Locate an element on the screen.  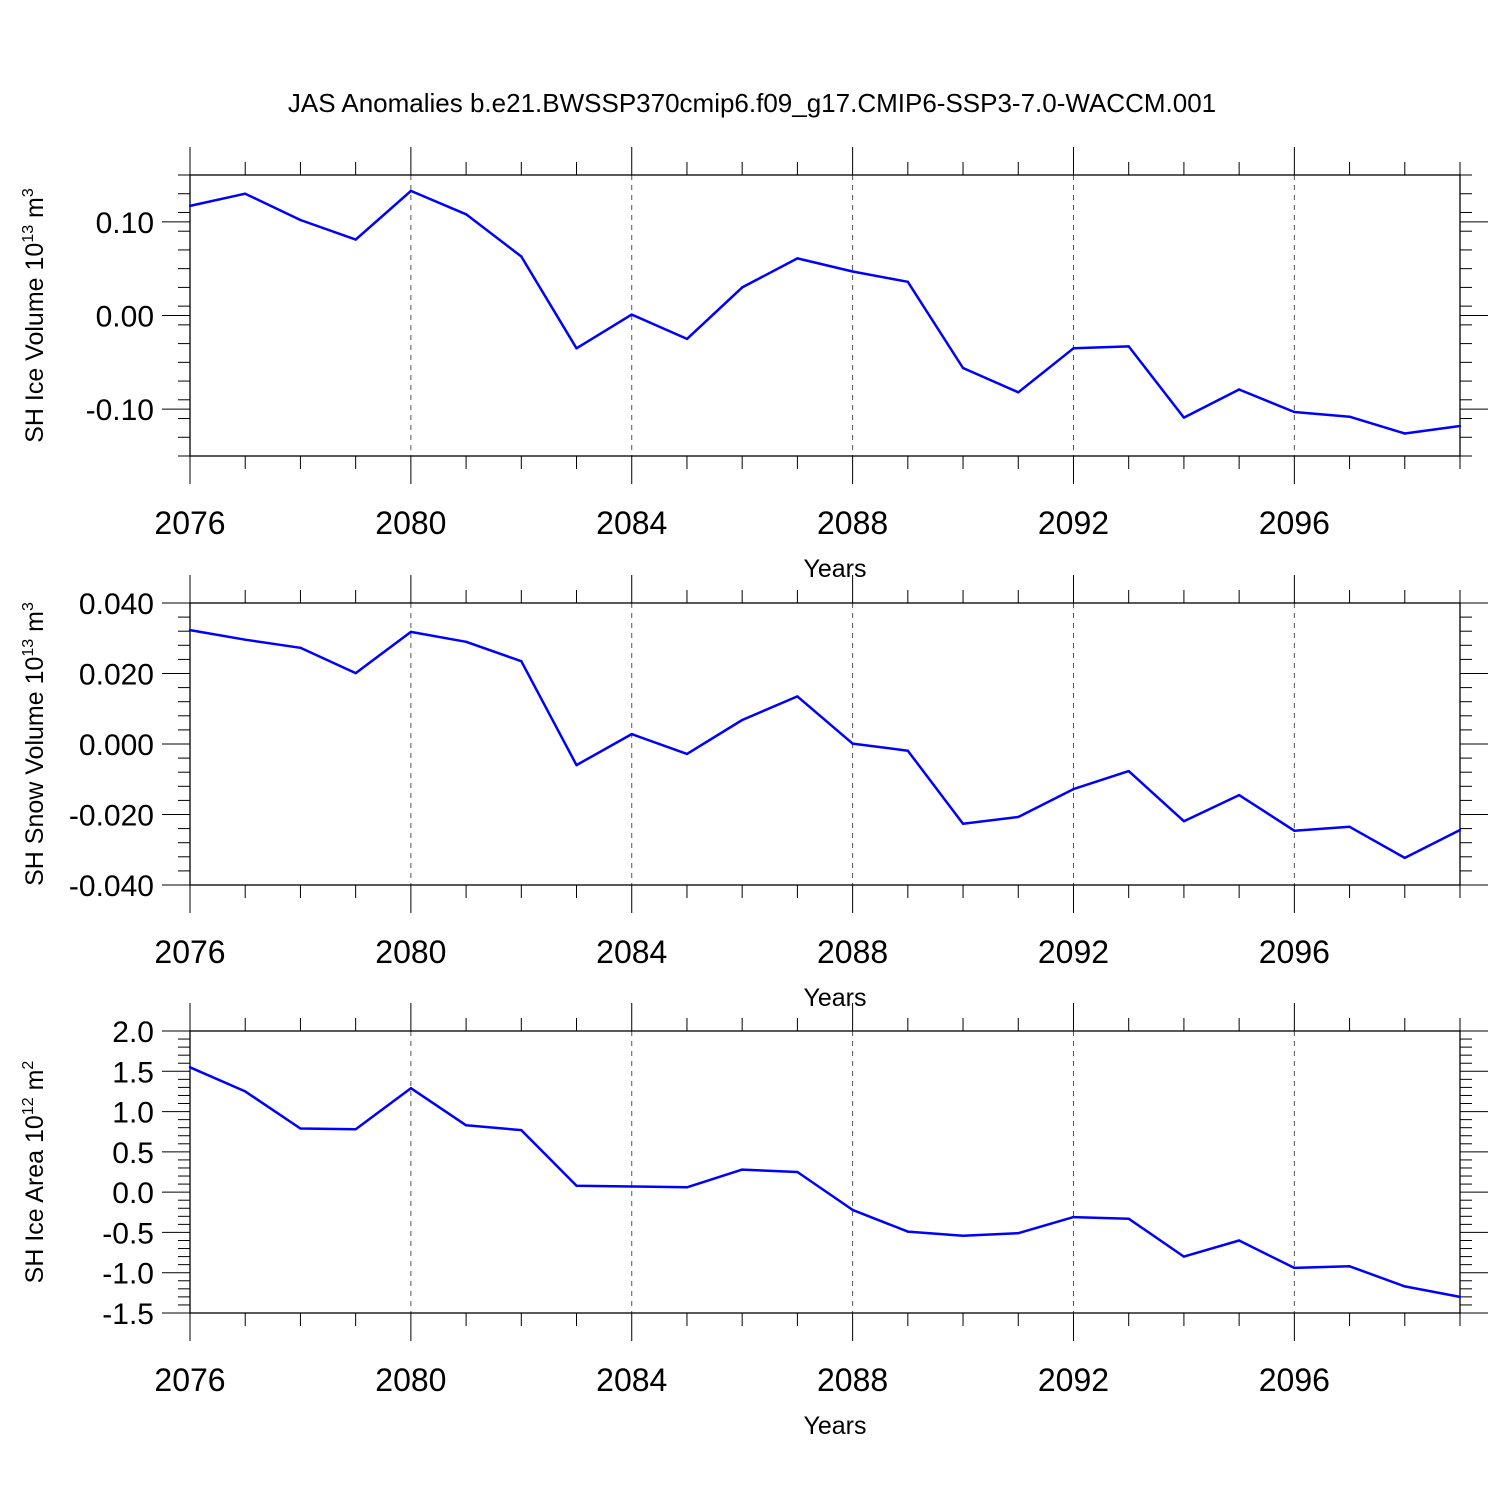
ice-area-yaxis-label: SH Ice Area 1012 m2 is located at coordinates (34, 1172).